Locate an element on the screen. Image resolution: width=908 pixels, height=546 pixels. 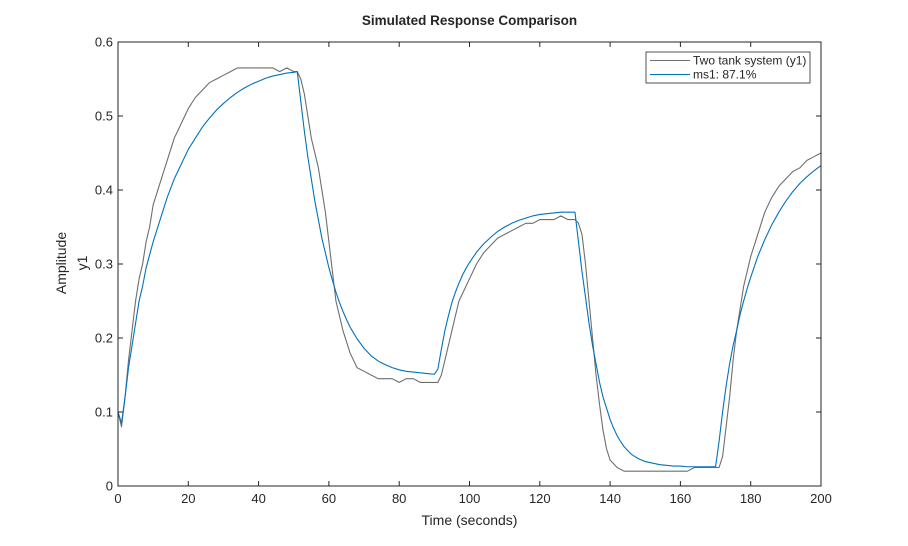
x-axis-label: Time (seconds) is located at coordinates (470, 520).